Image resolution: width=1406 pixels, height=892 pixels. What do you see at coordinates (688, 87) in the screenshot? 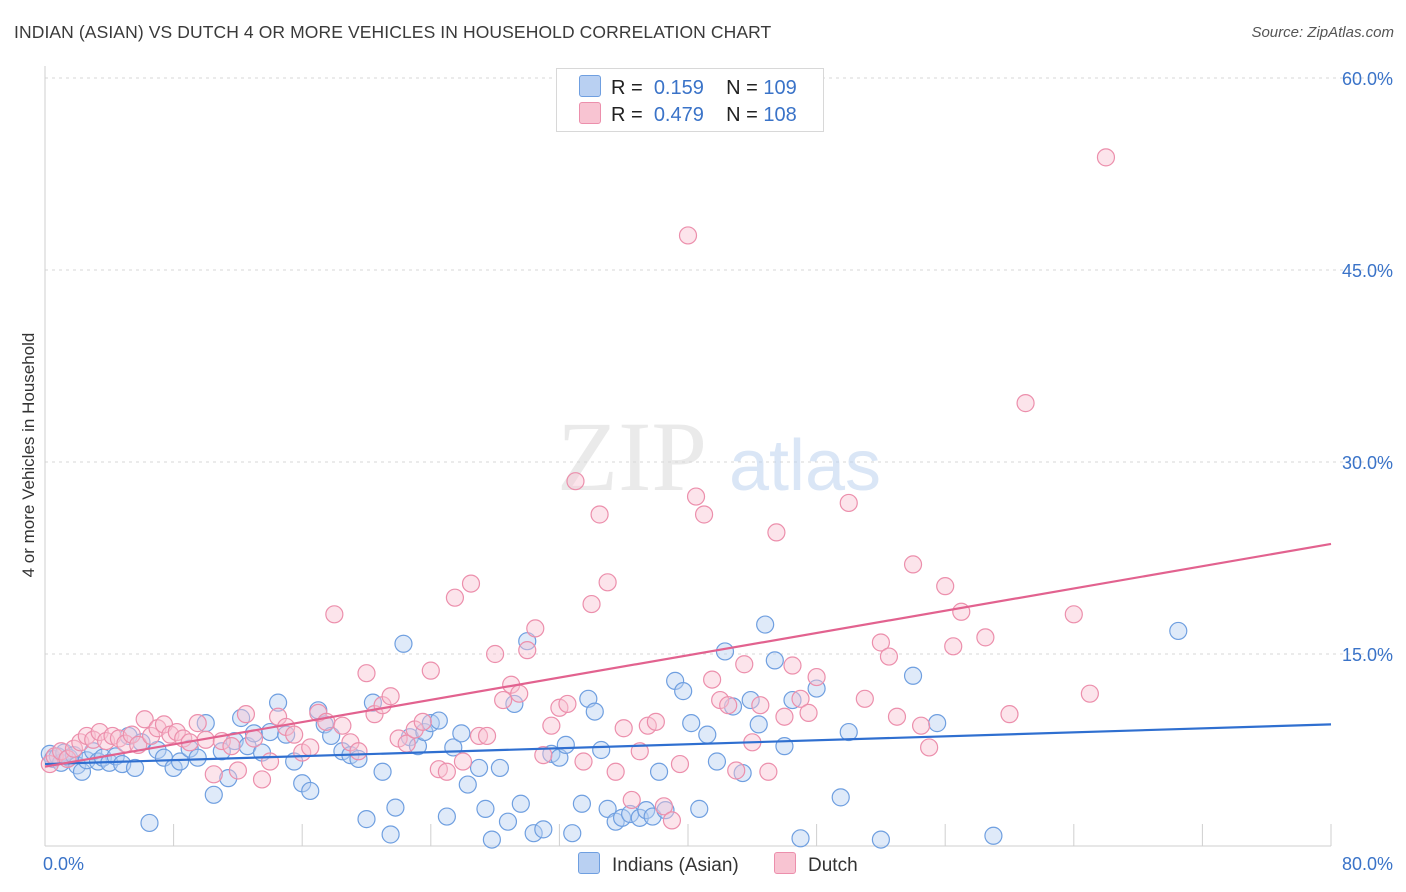
I see `legend-row-indians: R = 0.159 N = 109` at bounding box center [688, 87].